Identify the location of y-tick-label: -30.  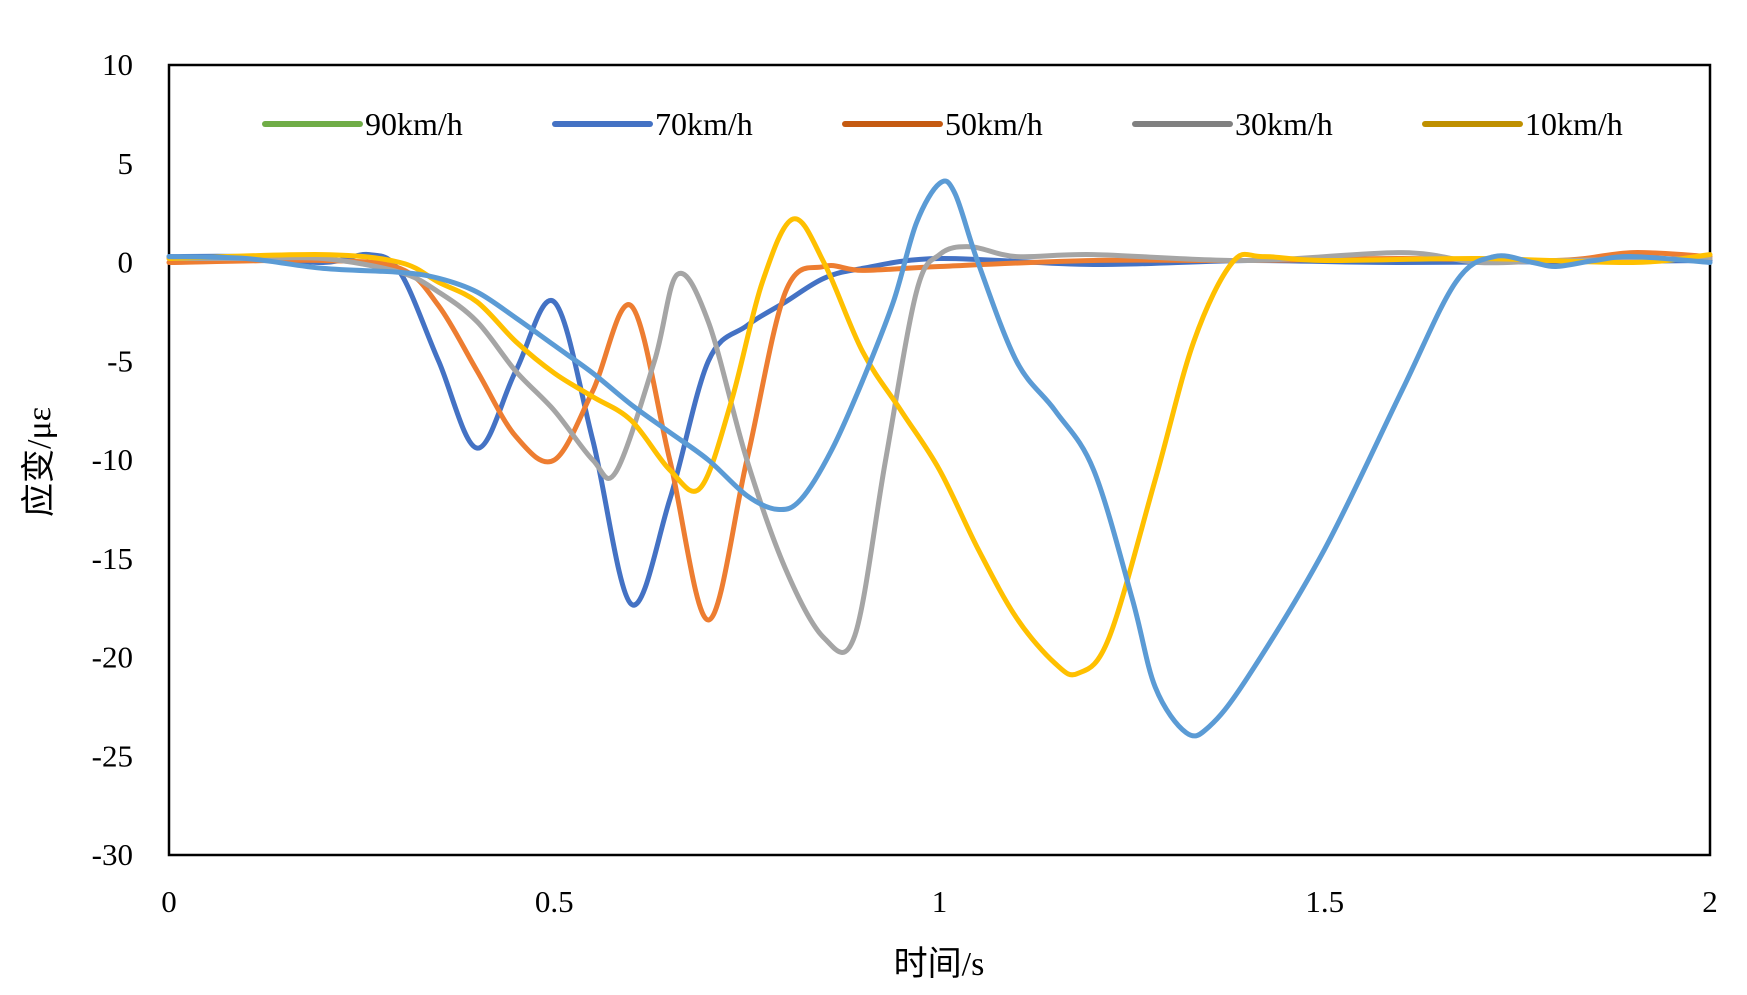
(112, 854).